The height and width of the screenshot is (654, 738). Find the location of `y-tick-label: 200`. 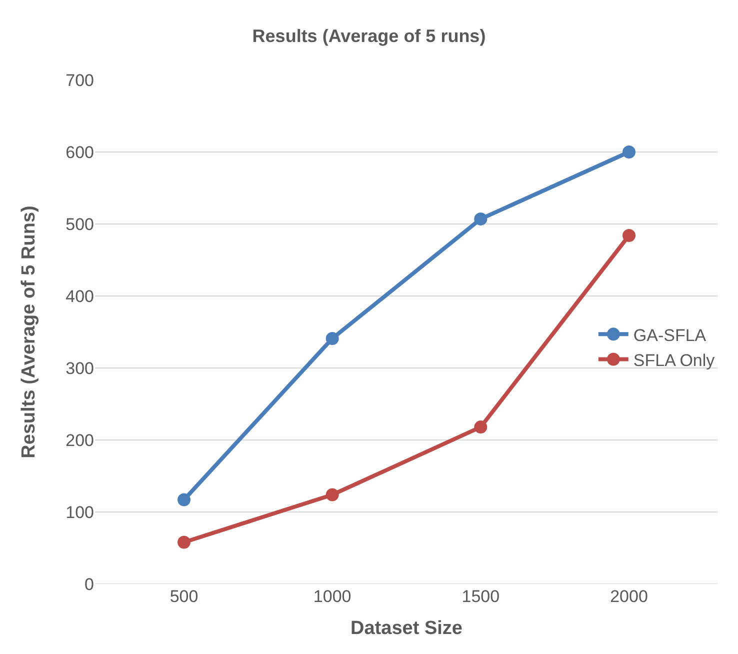

y-tick-label: 200 is located at coordinates (80, 440).